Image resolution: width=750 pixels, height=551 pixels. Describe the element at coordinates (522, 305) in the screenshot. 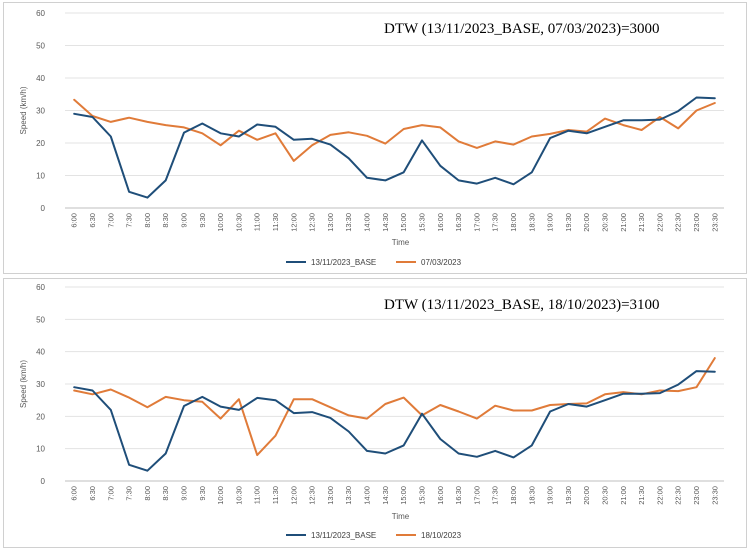

I see `chart-title: DTW (13/11/2023_BASE, 18/10/2023)=3100` at that location.